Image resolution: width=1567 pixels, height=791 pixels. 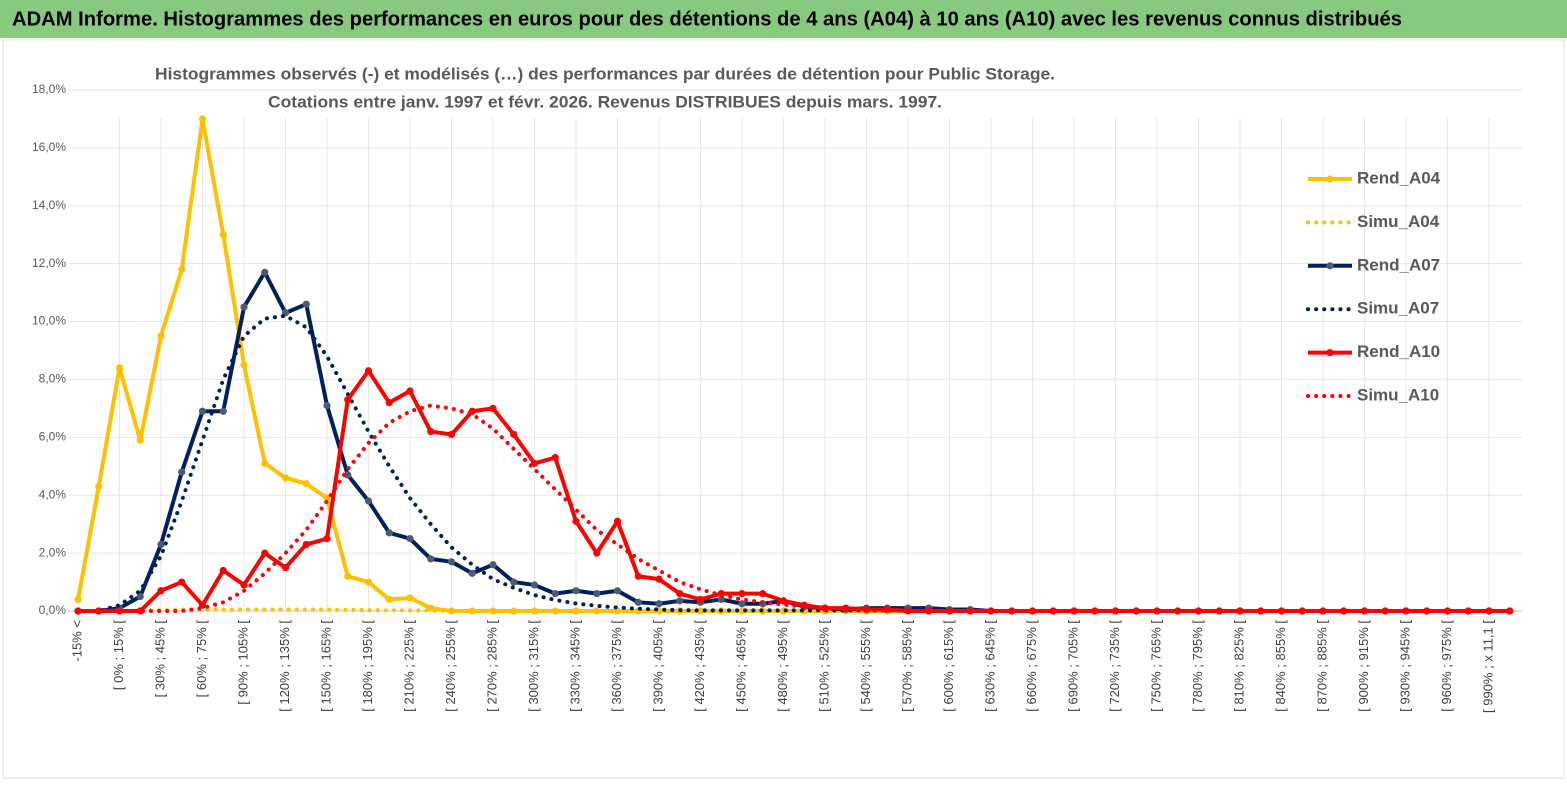 I want to click on legend-label: Rend_A10, so click(x=1398, y=351).